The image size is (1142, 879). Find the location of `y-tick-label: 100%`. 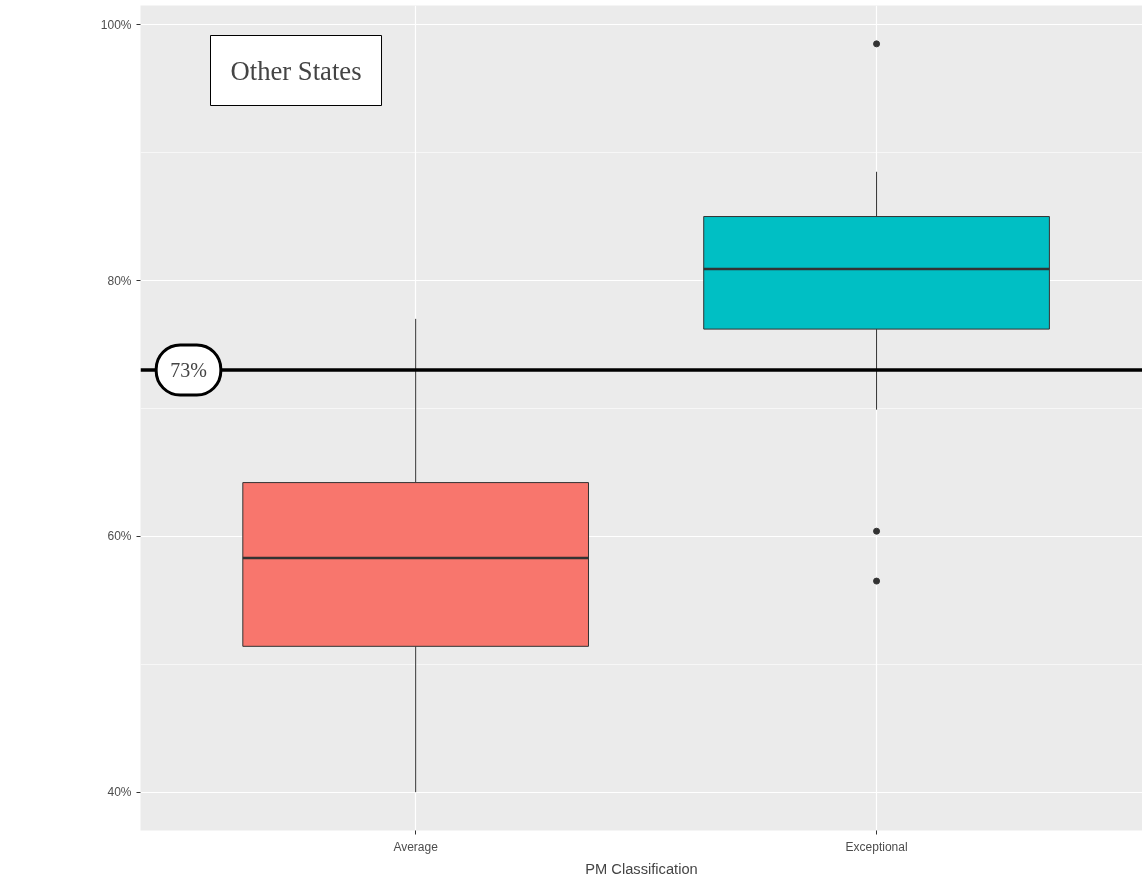

y-tick-label: 100% is located at coordinates (116, 24).